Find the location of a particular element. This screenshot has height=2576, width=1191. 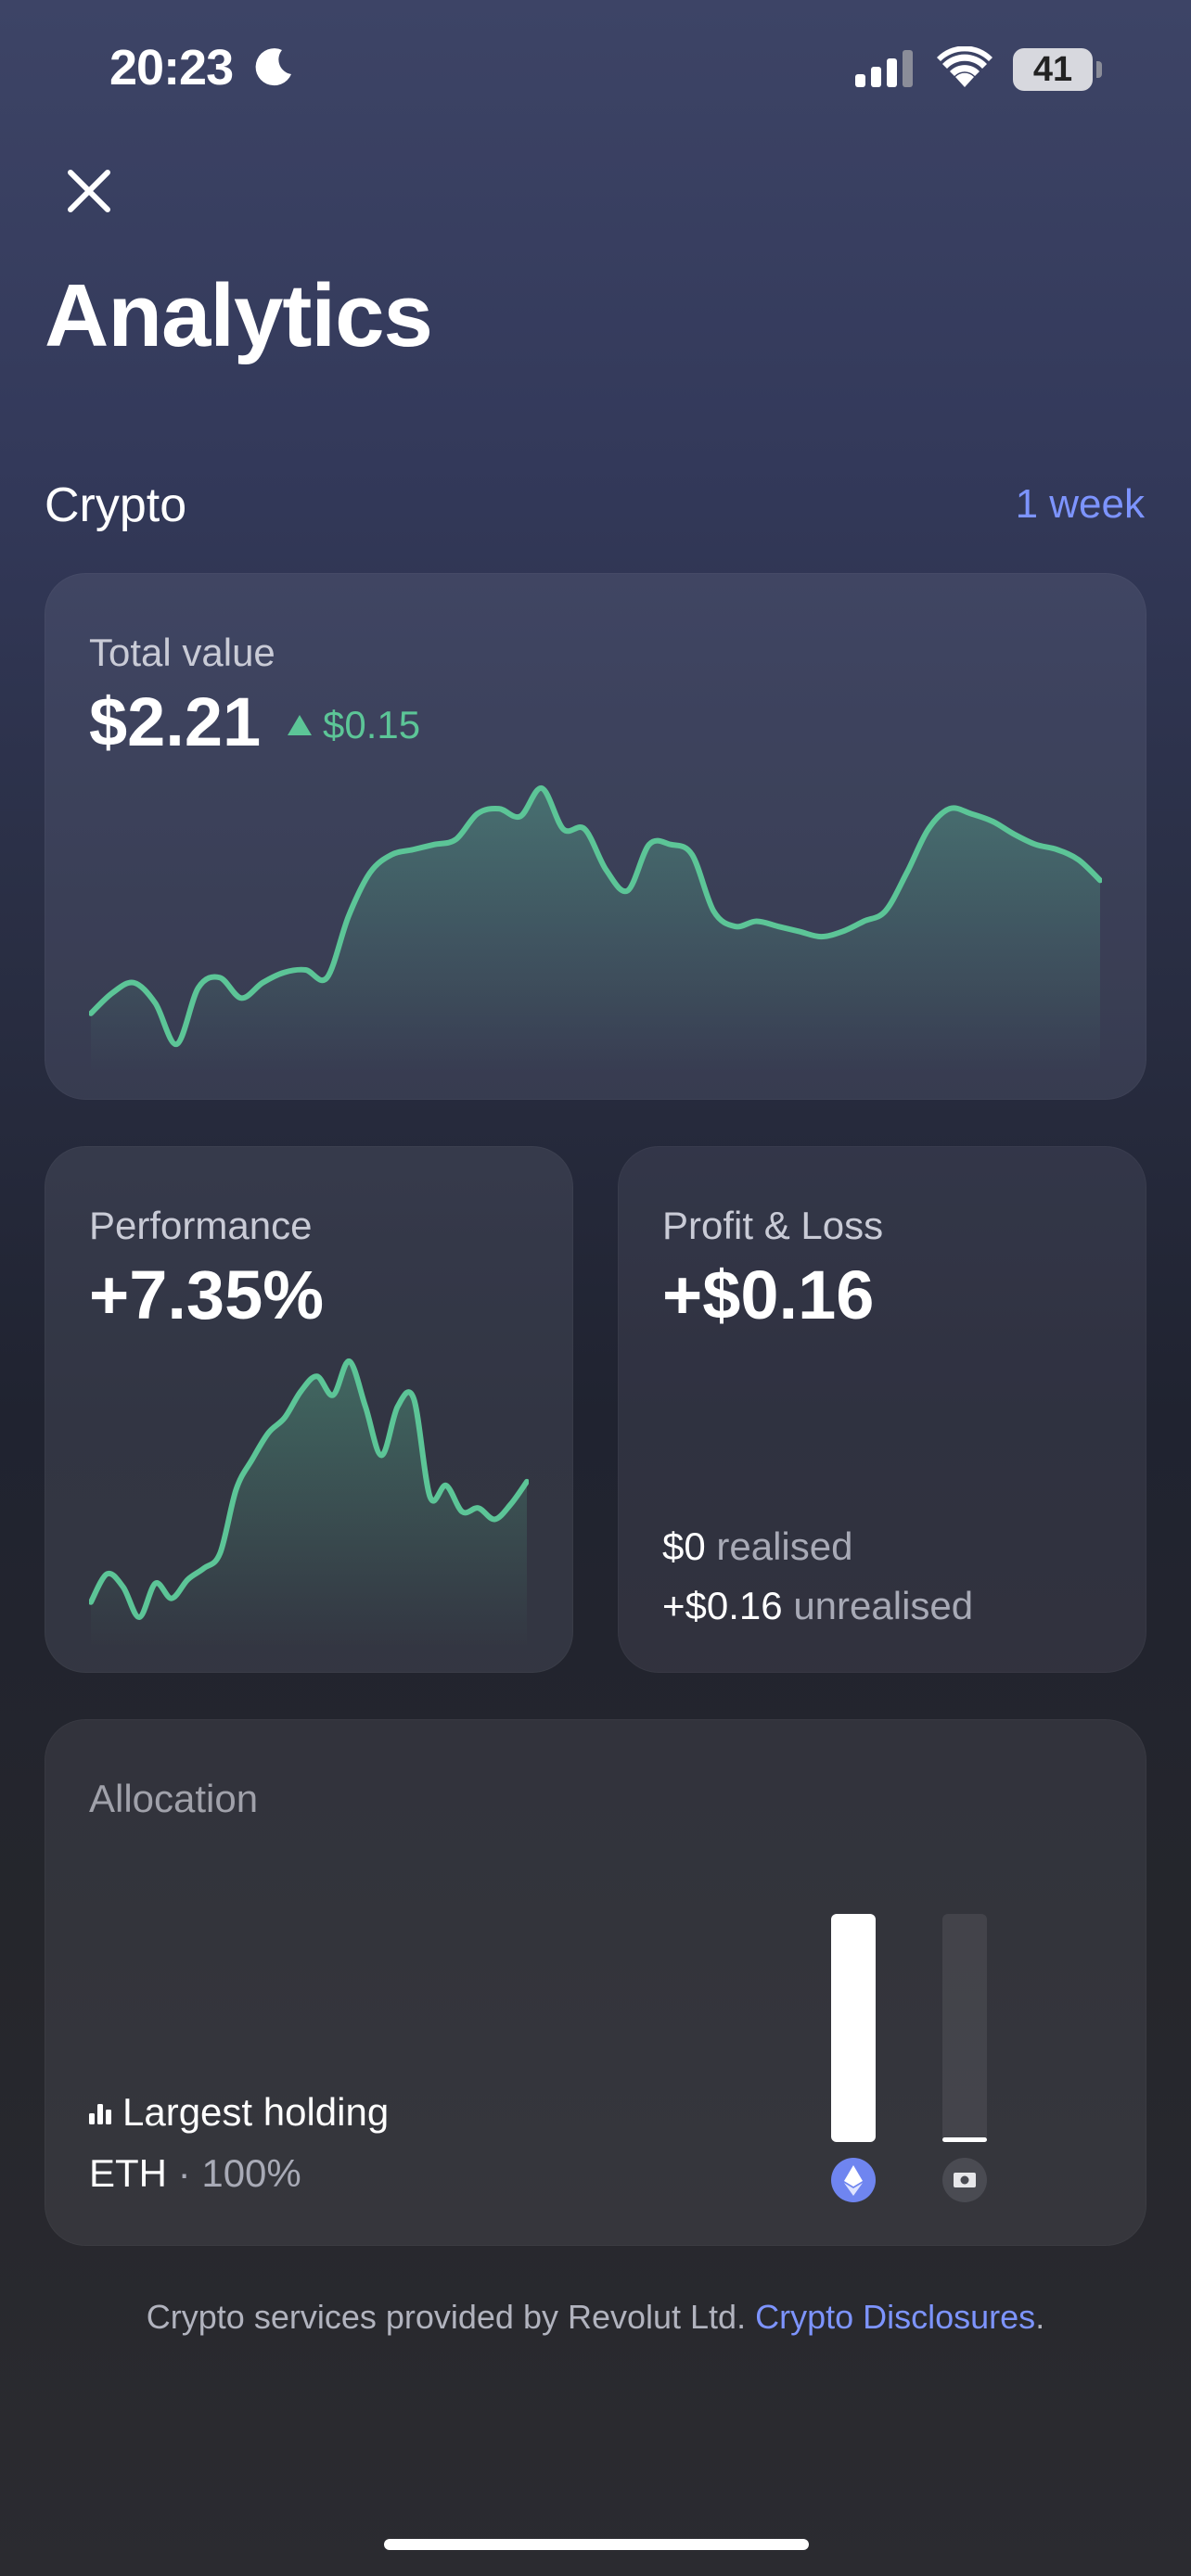

performance-chart is located at coordinates (309, 1502).